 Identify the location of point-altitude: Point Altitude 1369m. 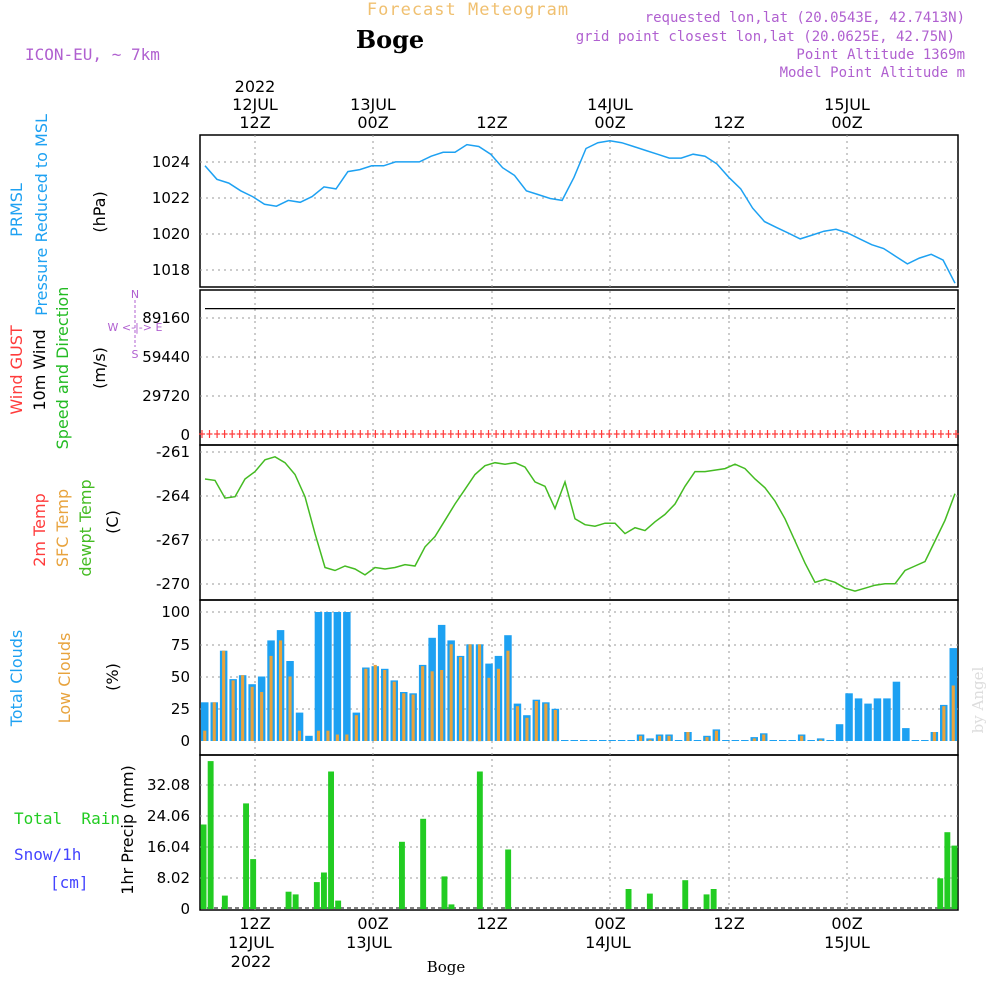
(880, 55).